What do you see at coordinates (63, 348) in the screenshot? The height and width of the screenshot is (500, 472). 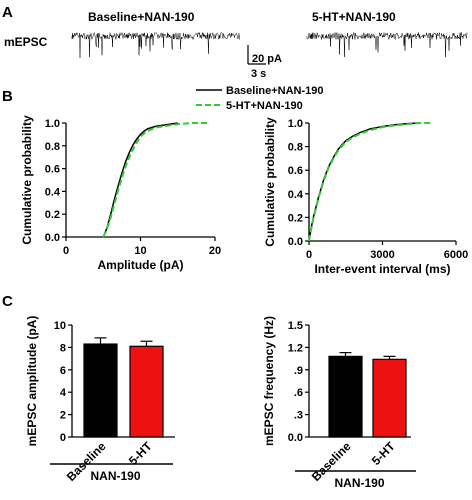 I see `y-tick-label: 8` at bounding box center [63, 348].